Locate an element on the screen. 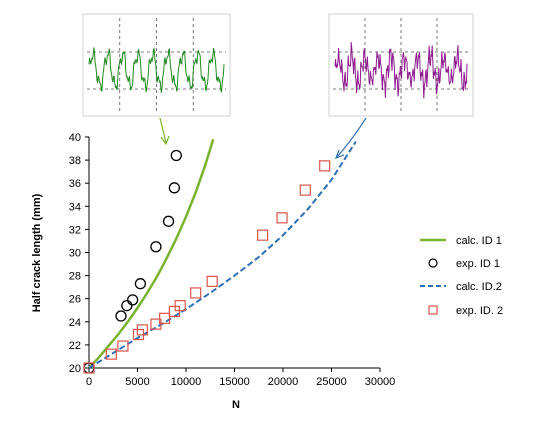 The height and width of the screenshot is (431, 533). inset-1-grid is located at coordinates (156, 65).